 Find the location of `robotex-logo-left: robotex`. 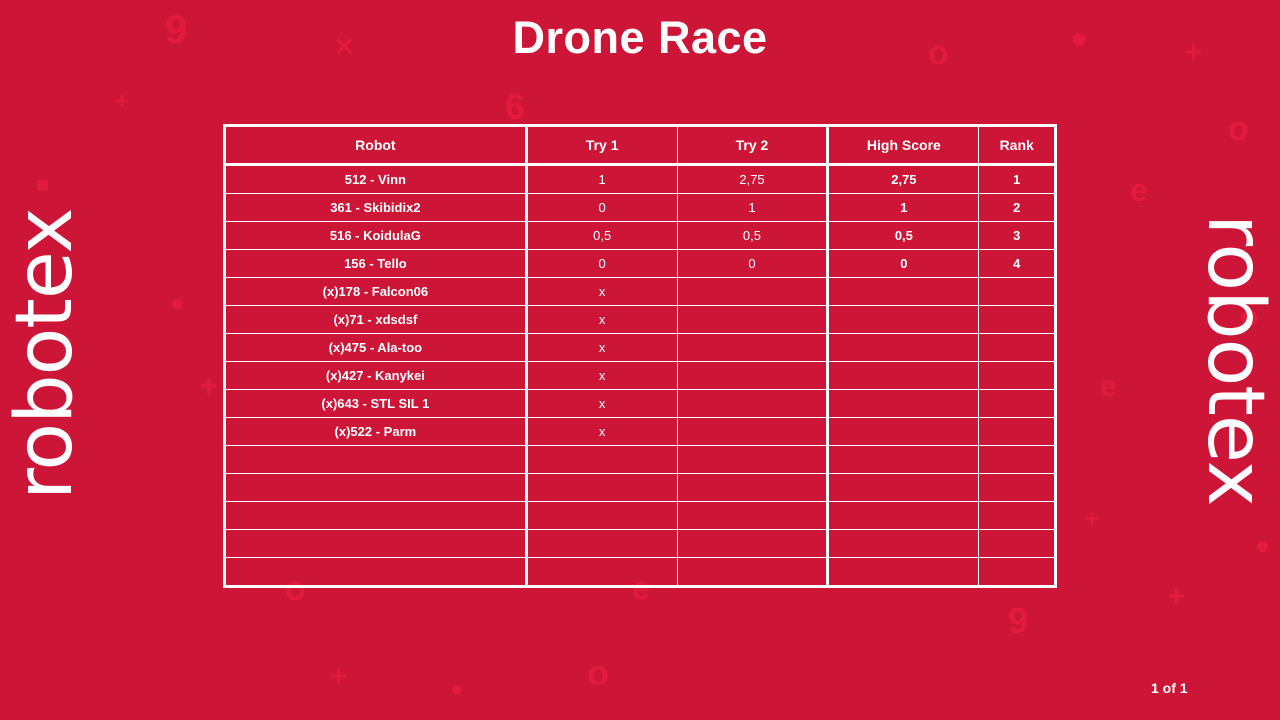

robotex-logo-left: robotex is located at coordinates (45, 354).